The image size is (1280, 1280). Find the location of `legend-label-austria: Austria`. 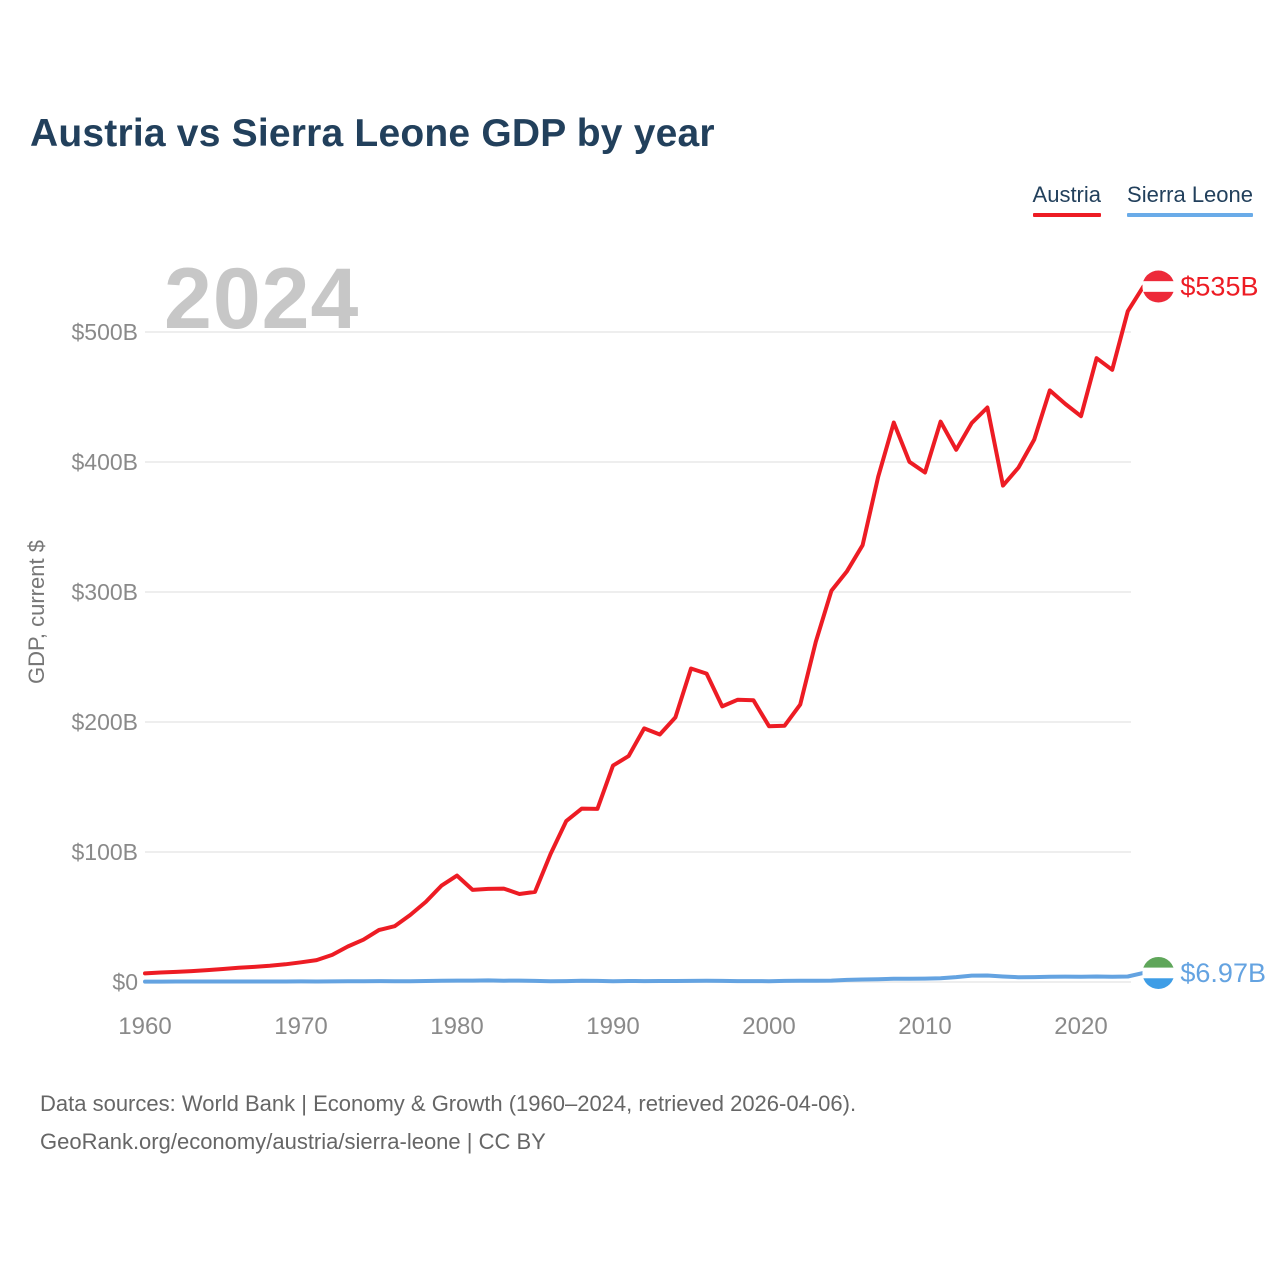

legend-label-austria: Austria is located at coordinates (1067, 194).